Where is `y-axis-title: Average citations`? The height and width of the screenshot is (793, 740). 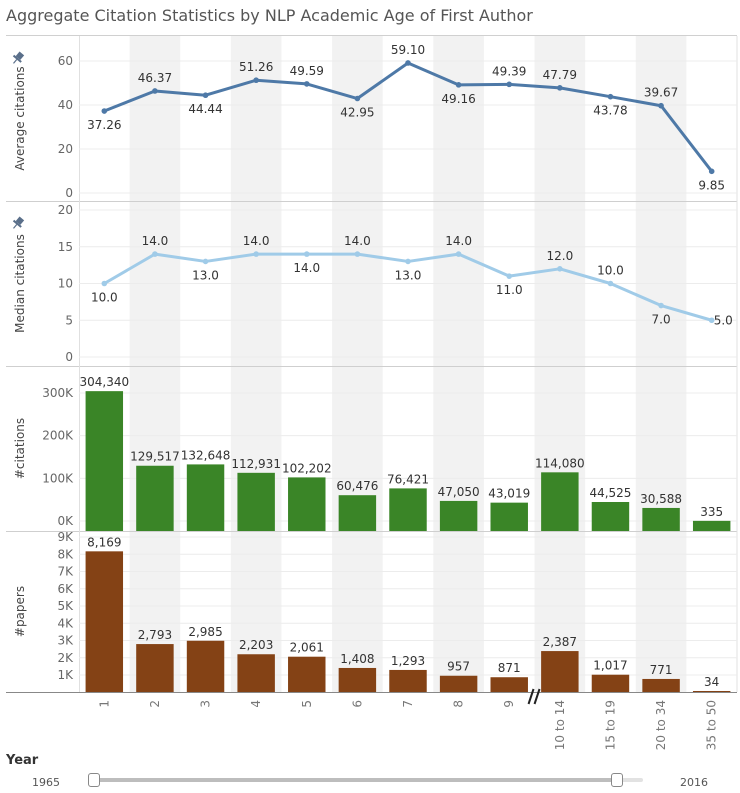 y-axis-title: Average citations is located at coordinates (20, 118).